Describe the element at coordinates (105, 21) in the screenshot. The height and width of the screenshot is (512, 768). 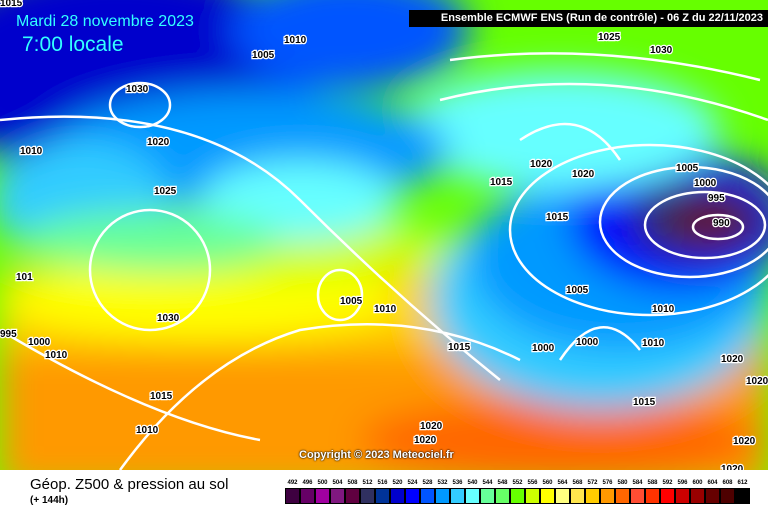
I see `valid-date: Mardi 28 novembre 2023` at that location.